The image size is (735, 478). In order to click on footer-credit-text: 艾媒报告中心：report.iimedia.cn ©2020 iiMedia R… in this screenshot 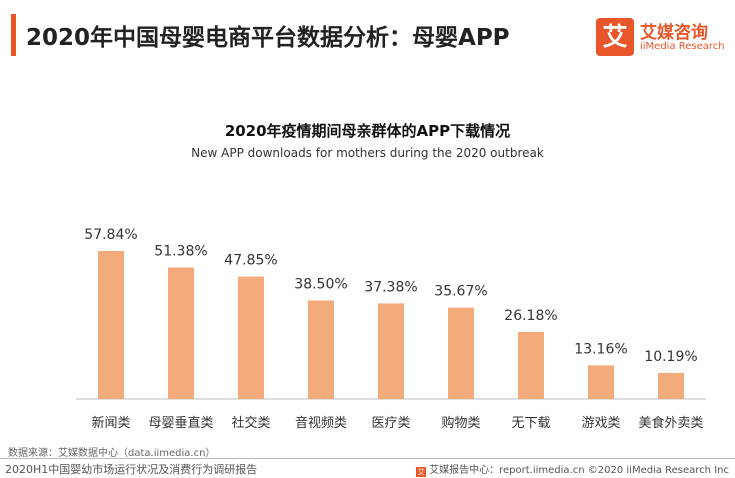, I will do `click(579, 470)`.